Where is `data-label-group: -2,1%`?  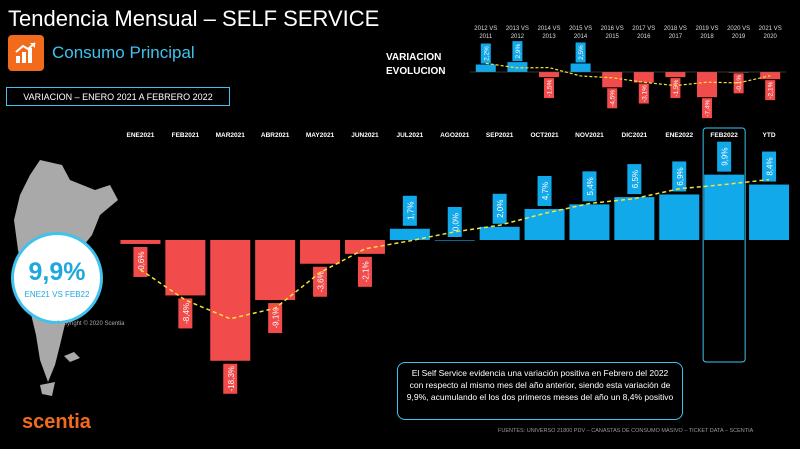
data-label-group: -2,1% is located at coordinates (364, 271).